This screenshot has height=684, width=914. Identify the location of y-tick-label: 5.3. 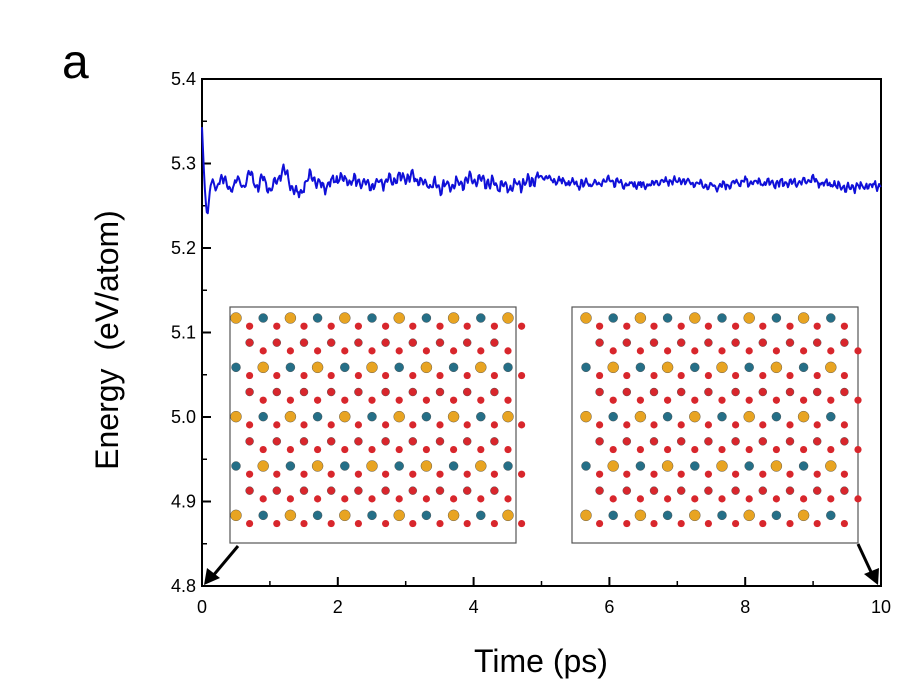
(183, 164).